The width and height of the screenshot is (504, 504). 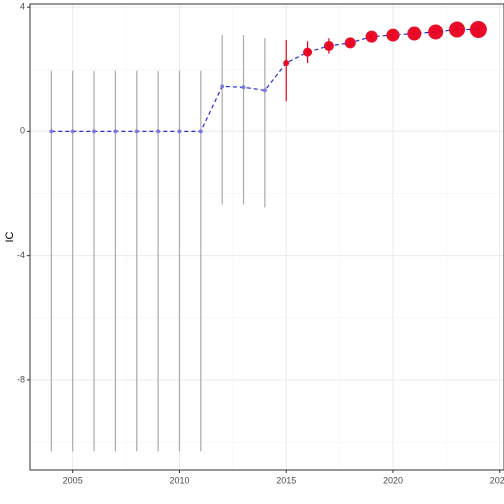 I want to click on y-tick-label: -8, so click(x=21, y=379).